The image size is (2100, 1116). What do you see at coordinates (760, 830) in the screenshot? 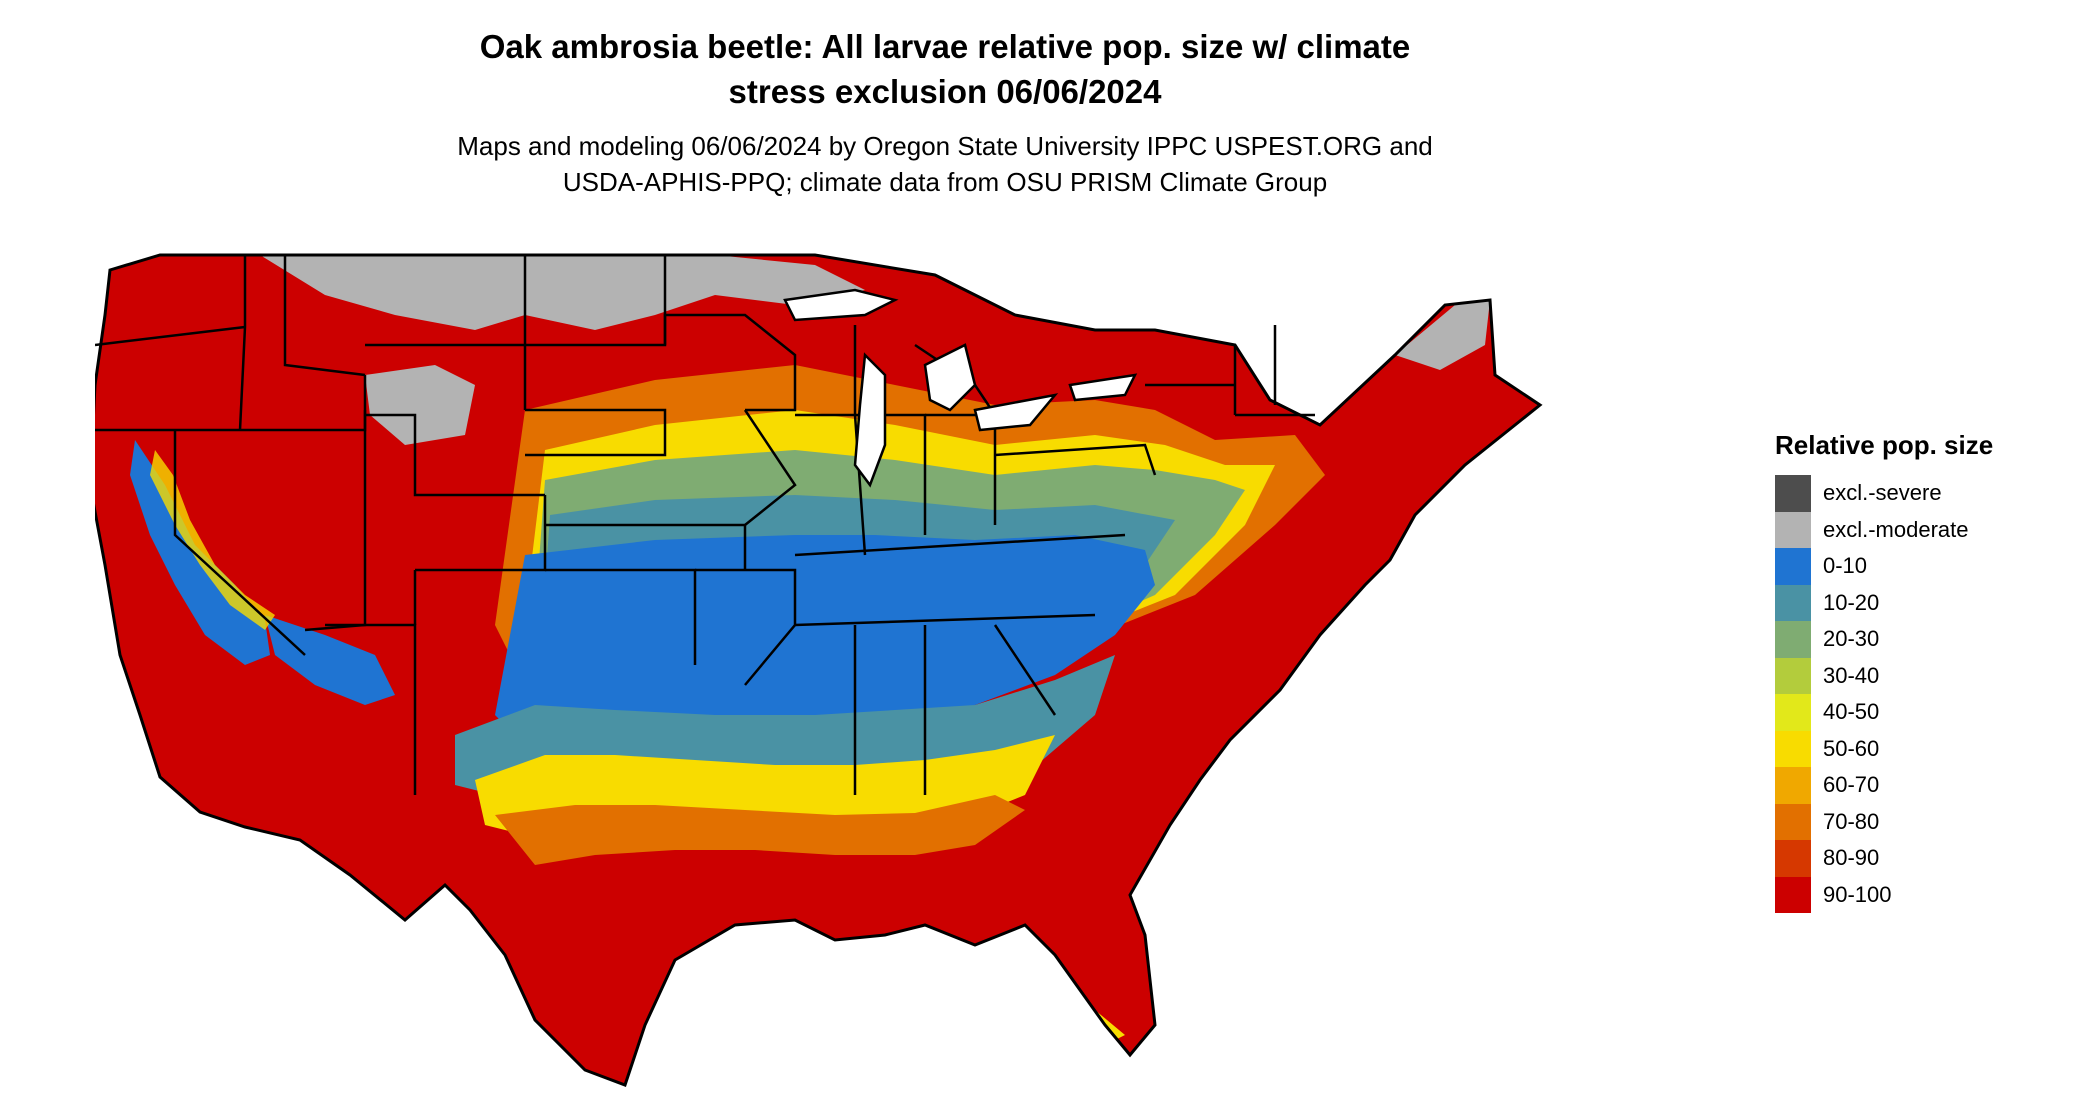
I see `zone-70-80-south` at bounding box center [760, 830].